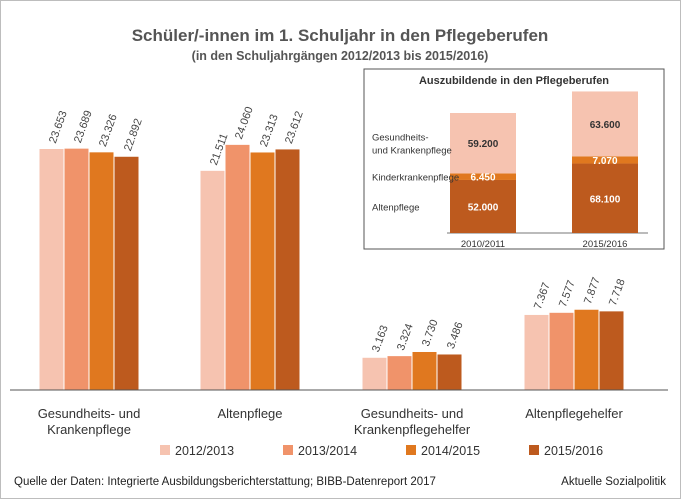 The height and width of the screenshot is (499, 681). Describe the element at coordinates (415, 178) in the screenshot. I see `inset-series-label: Kinderkrankenpflege` at that location.